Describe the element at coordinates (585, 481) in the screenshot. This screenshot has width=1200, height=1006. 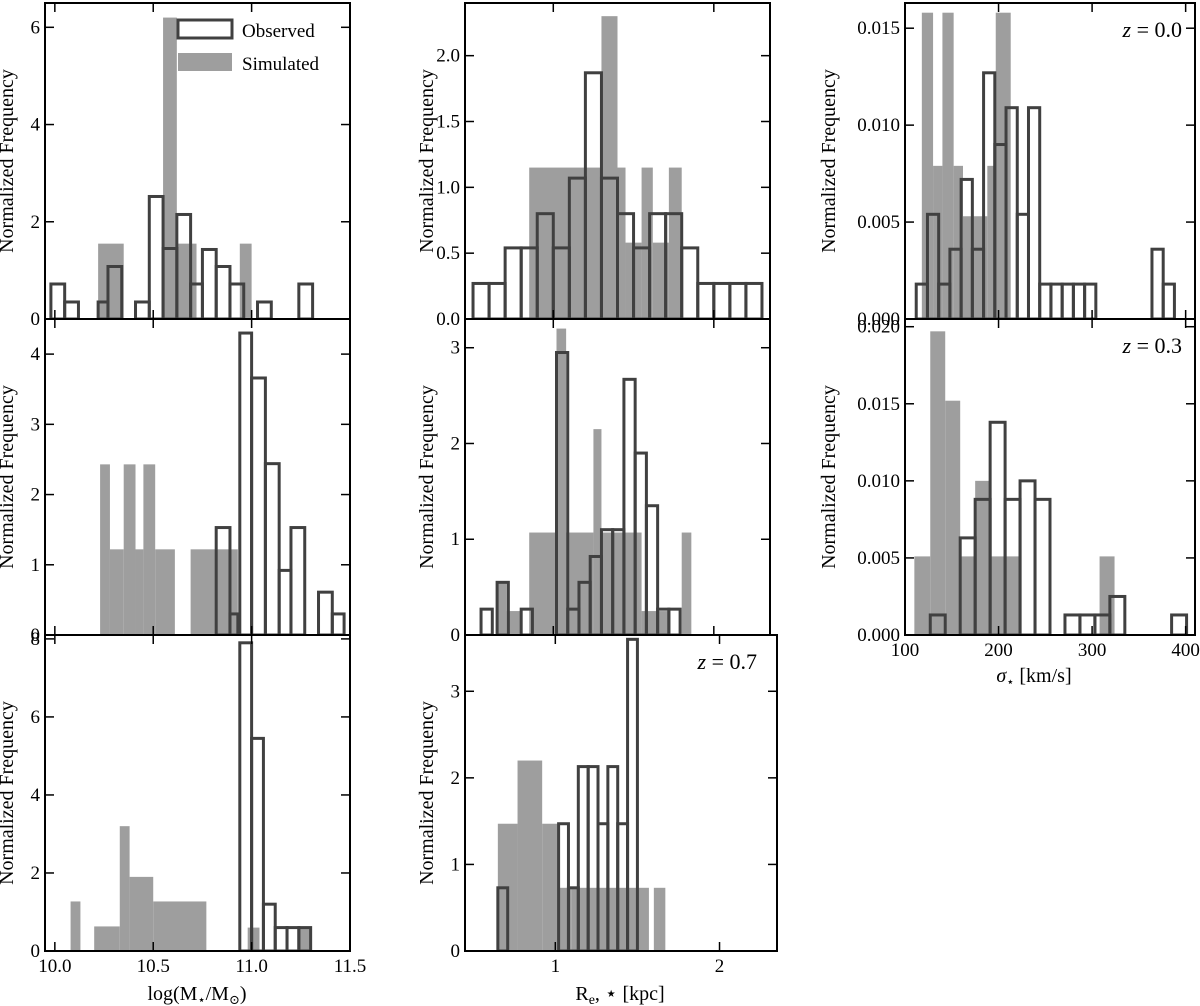
I see `bars-re-z03` at that location.